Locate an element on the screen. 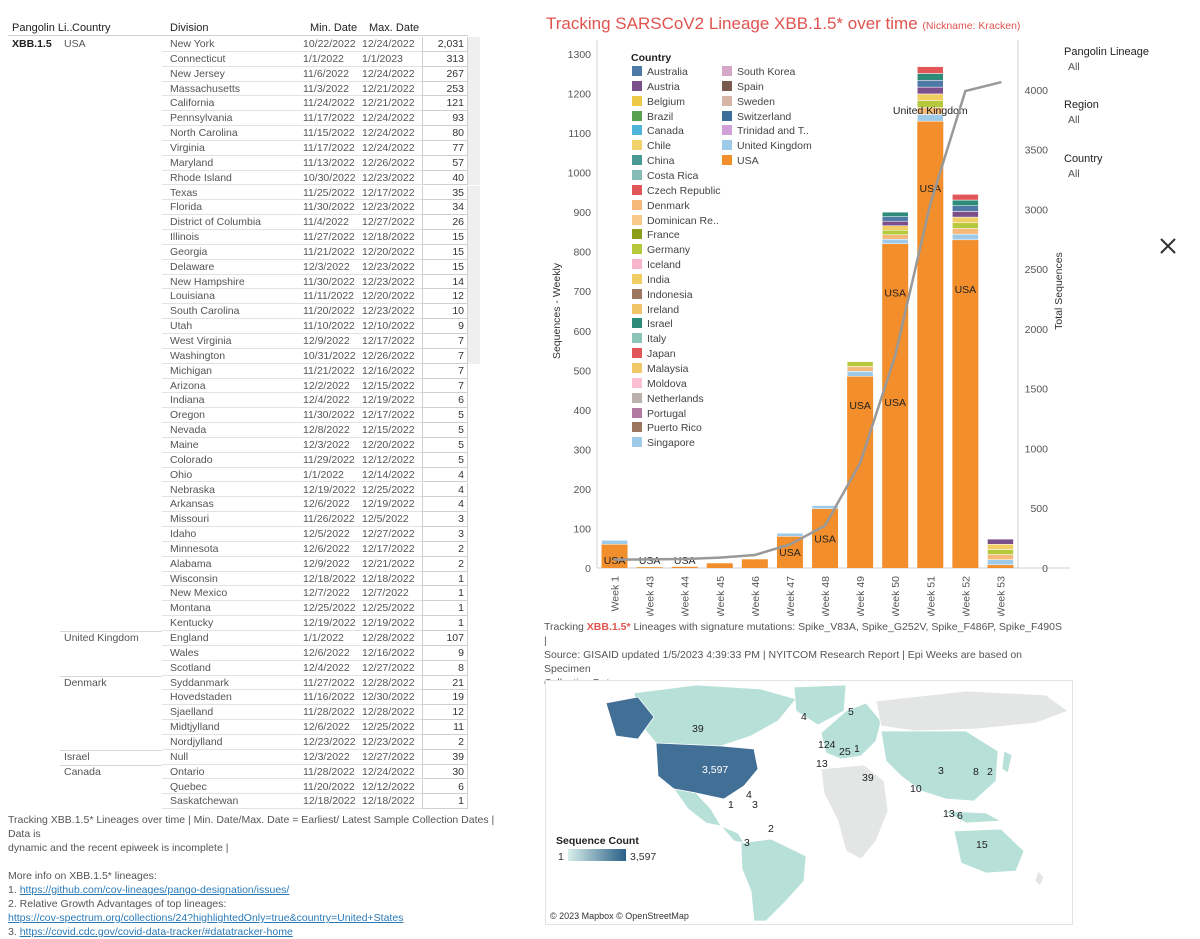 This screenshot has height=939, width=1200. legend-item: Portugal is located at coordinates (659, 413).